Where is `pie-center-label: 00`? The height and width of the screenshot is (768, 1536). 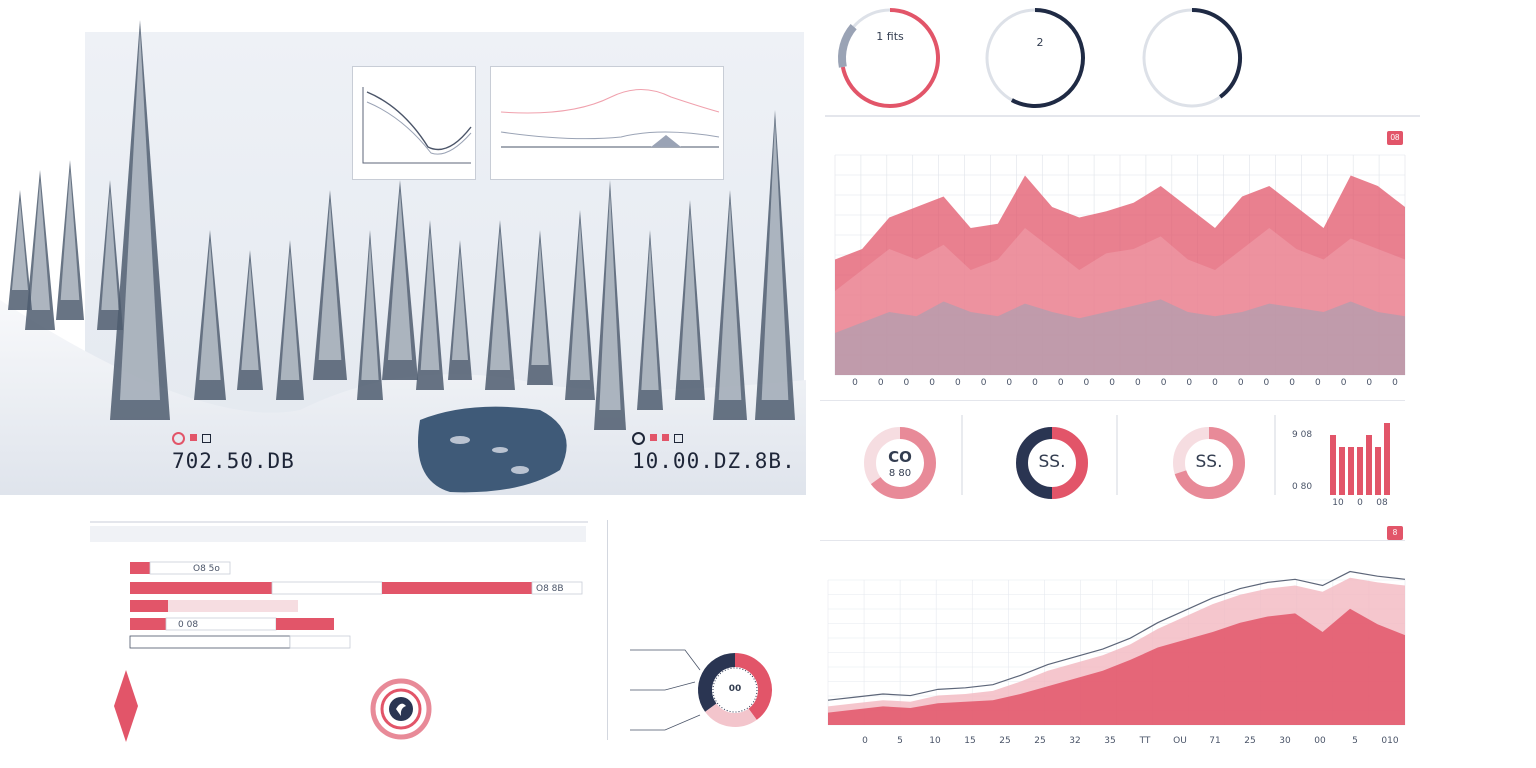
pie-center-label: 00 is located at coordinates (735, 689).